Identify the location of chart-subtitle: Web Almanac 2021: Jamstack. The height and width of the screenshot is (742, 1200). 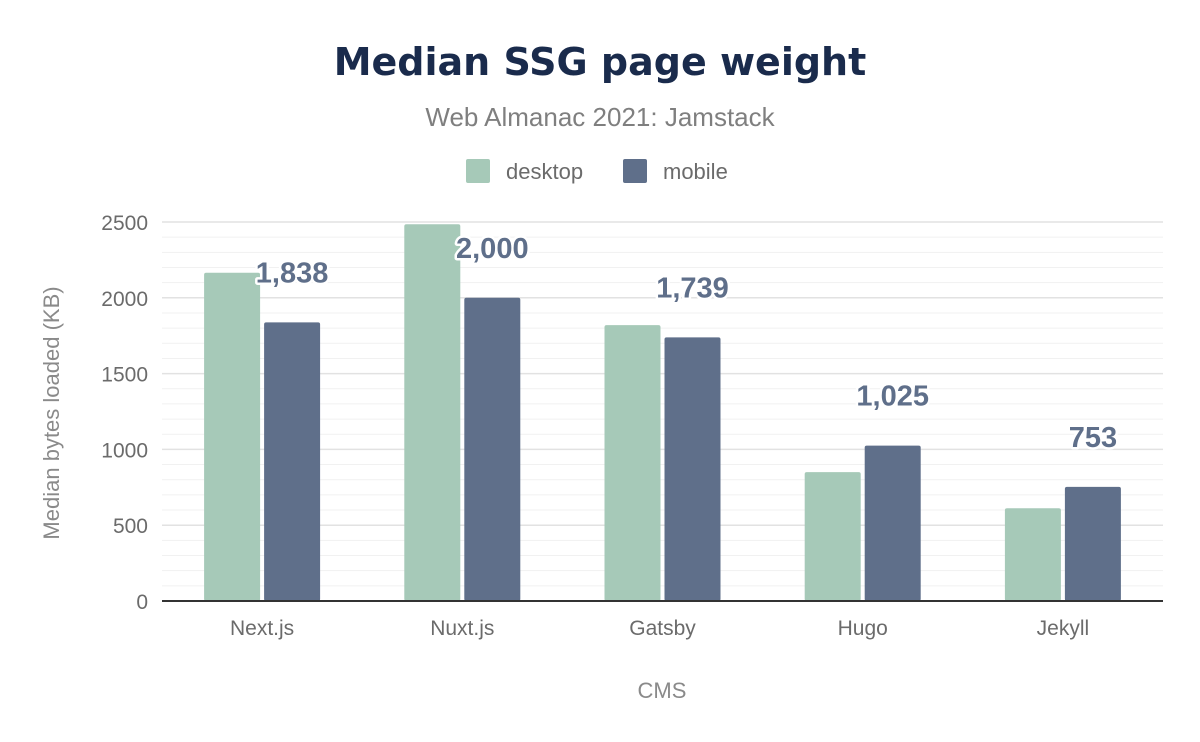
(600, 117).